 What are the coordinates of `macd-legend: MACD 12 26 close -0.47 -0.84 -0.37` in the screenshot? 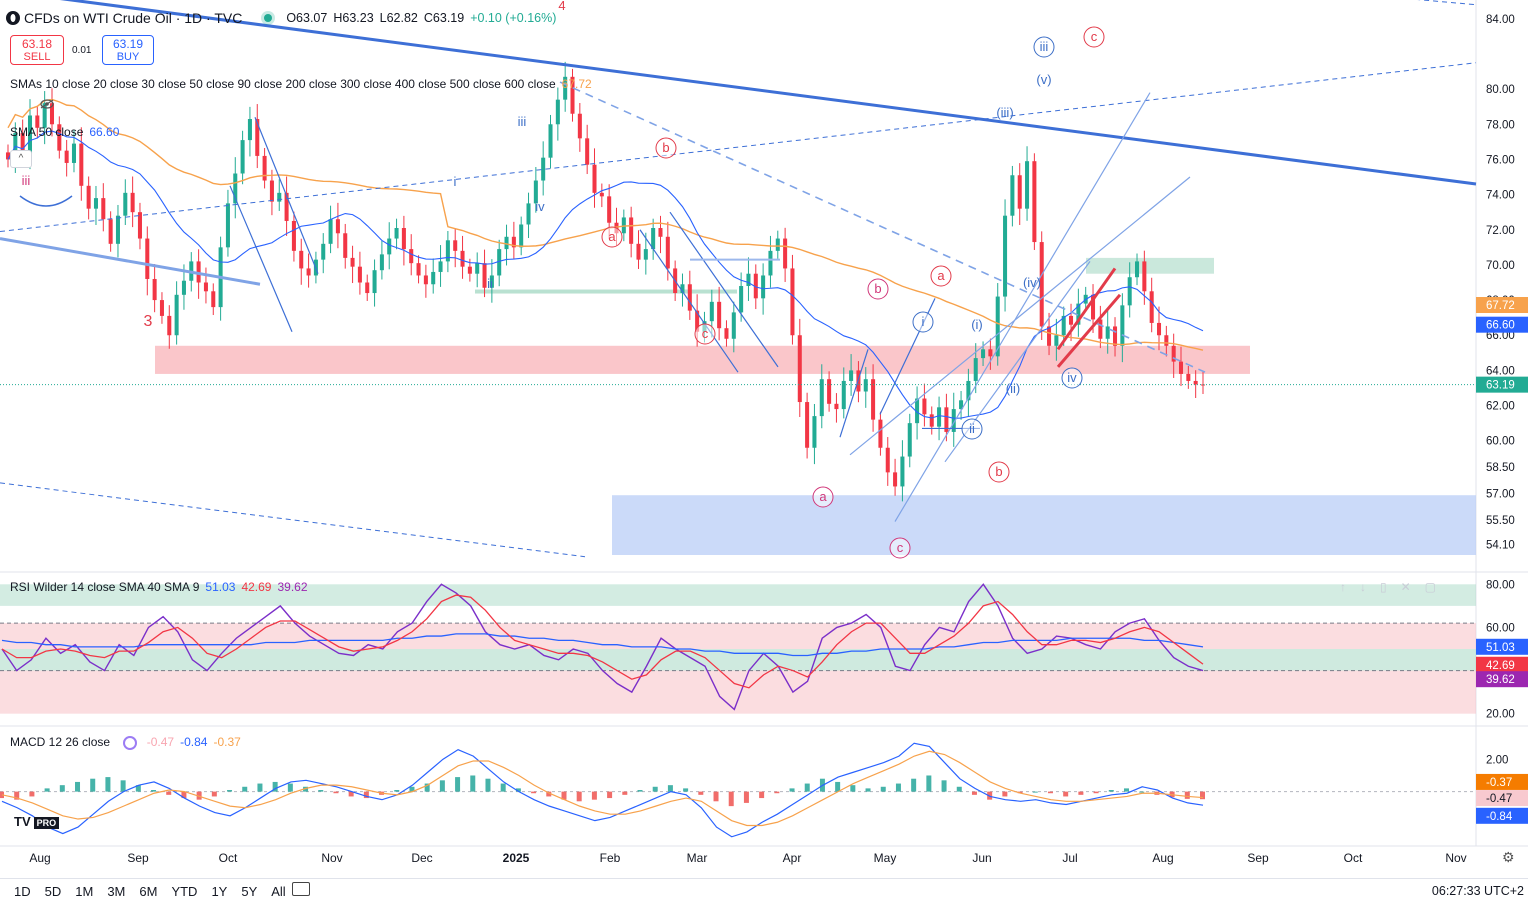 It's located at (125, 742).